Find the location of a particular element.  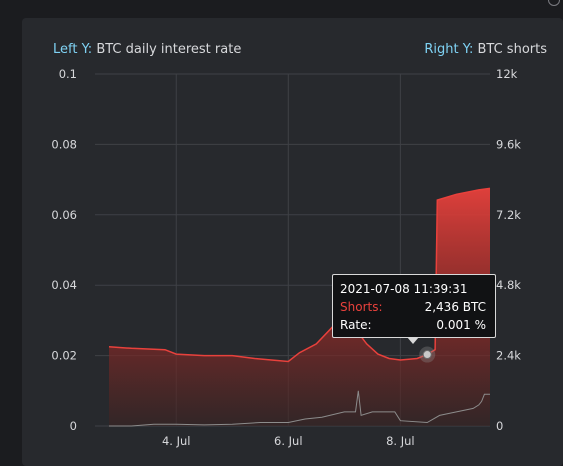

rate-line-layer is located at coordinates (299, 408).